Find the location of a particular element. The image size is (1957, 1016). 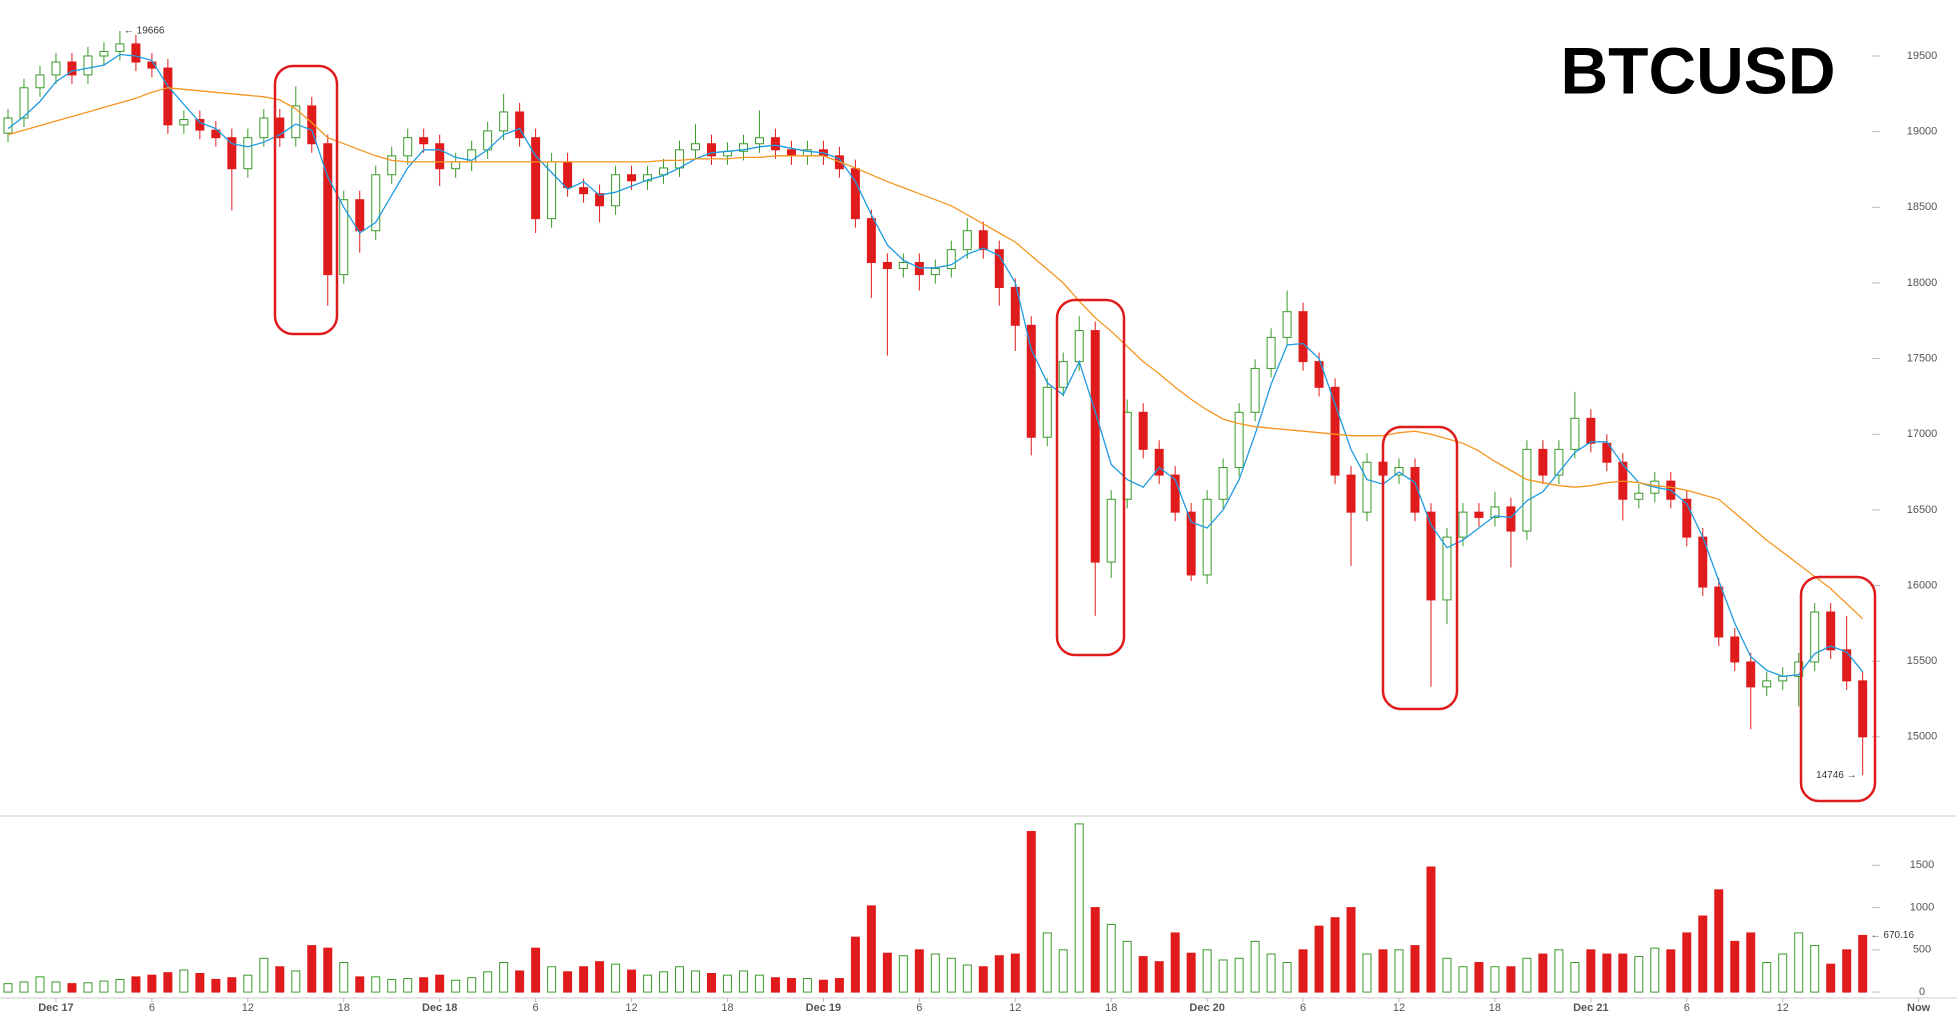

volume-tick-label: 0 is located at coordinates (1922, 992).